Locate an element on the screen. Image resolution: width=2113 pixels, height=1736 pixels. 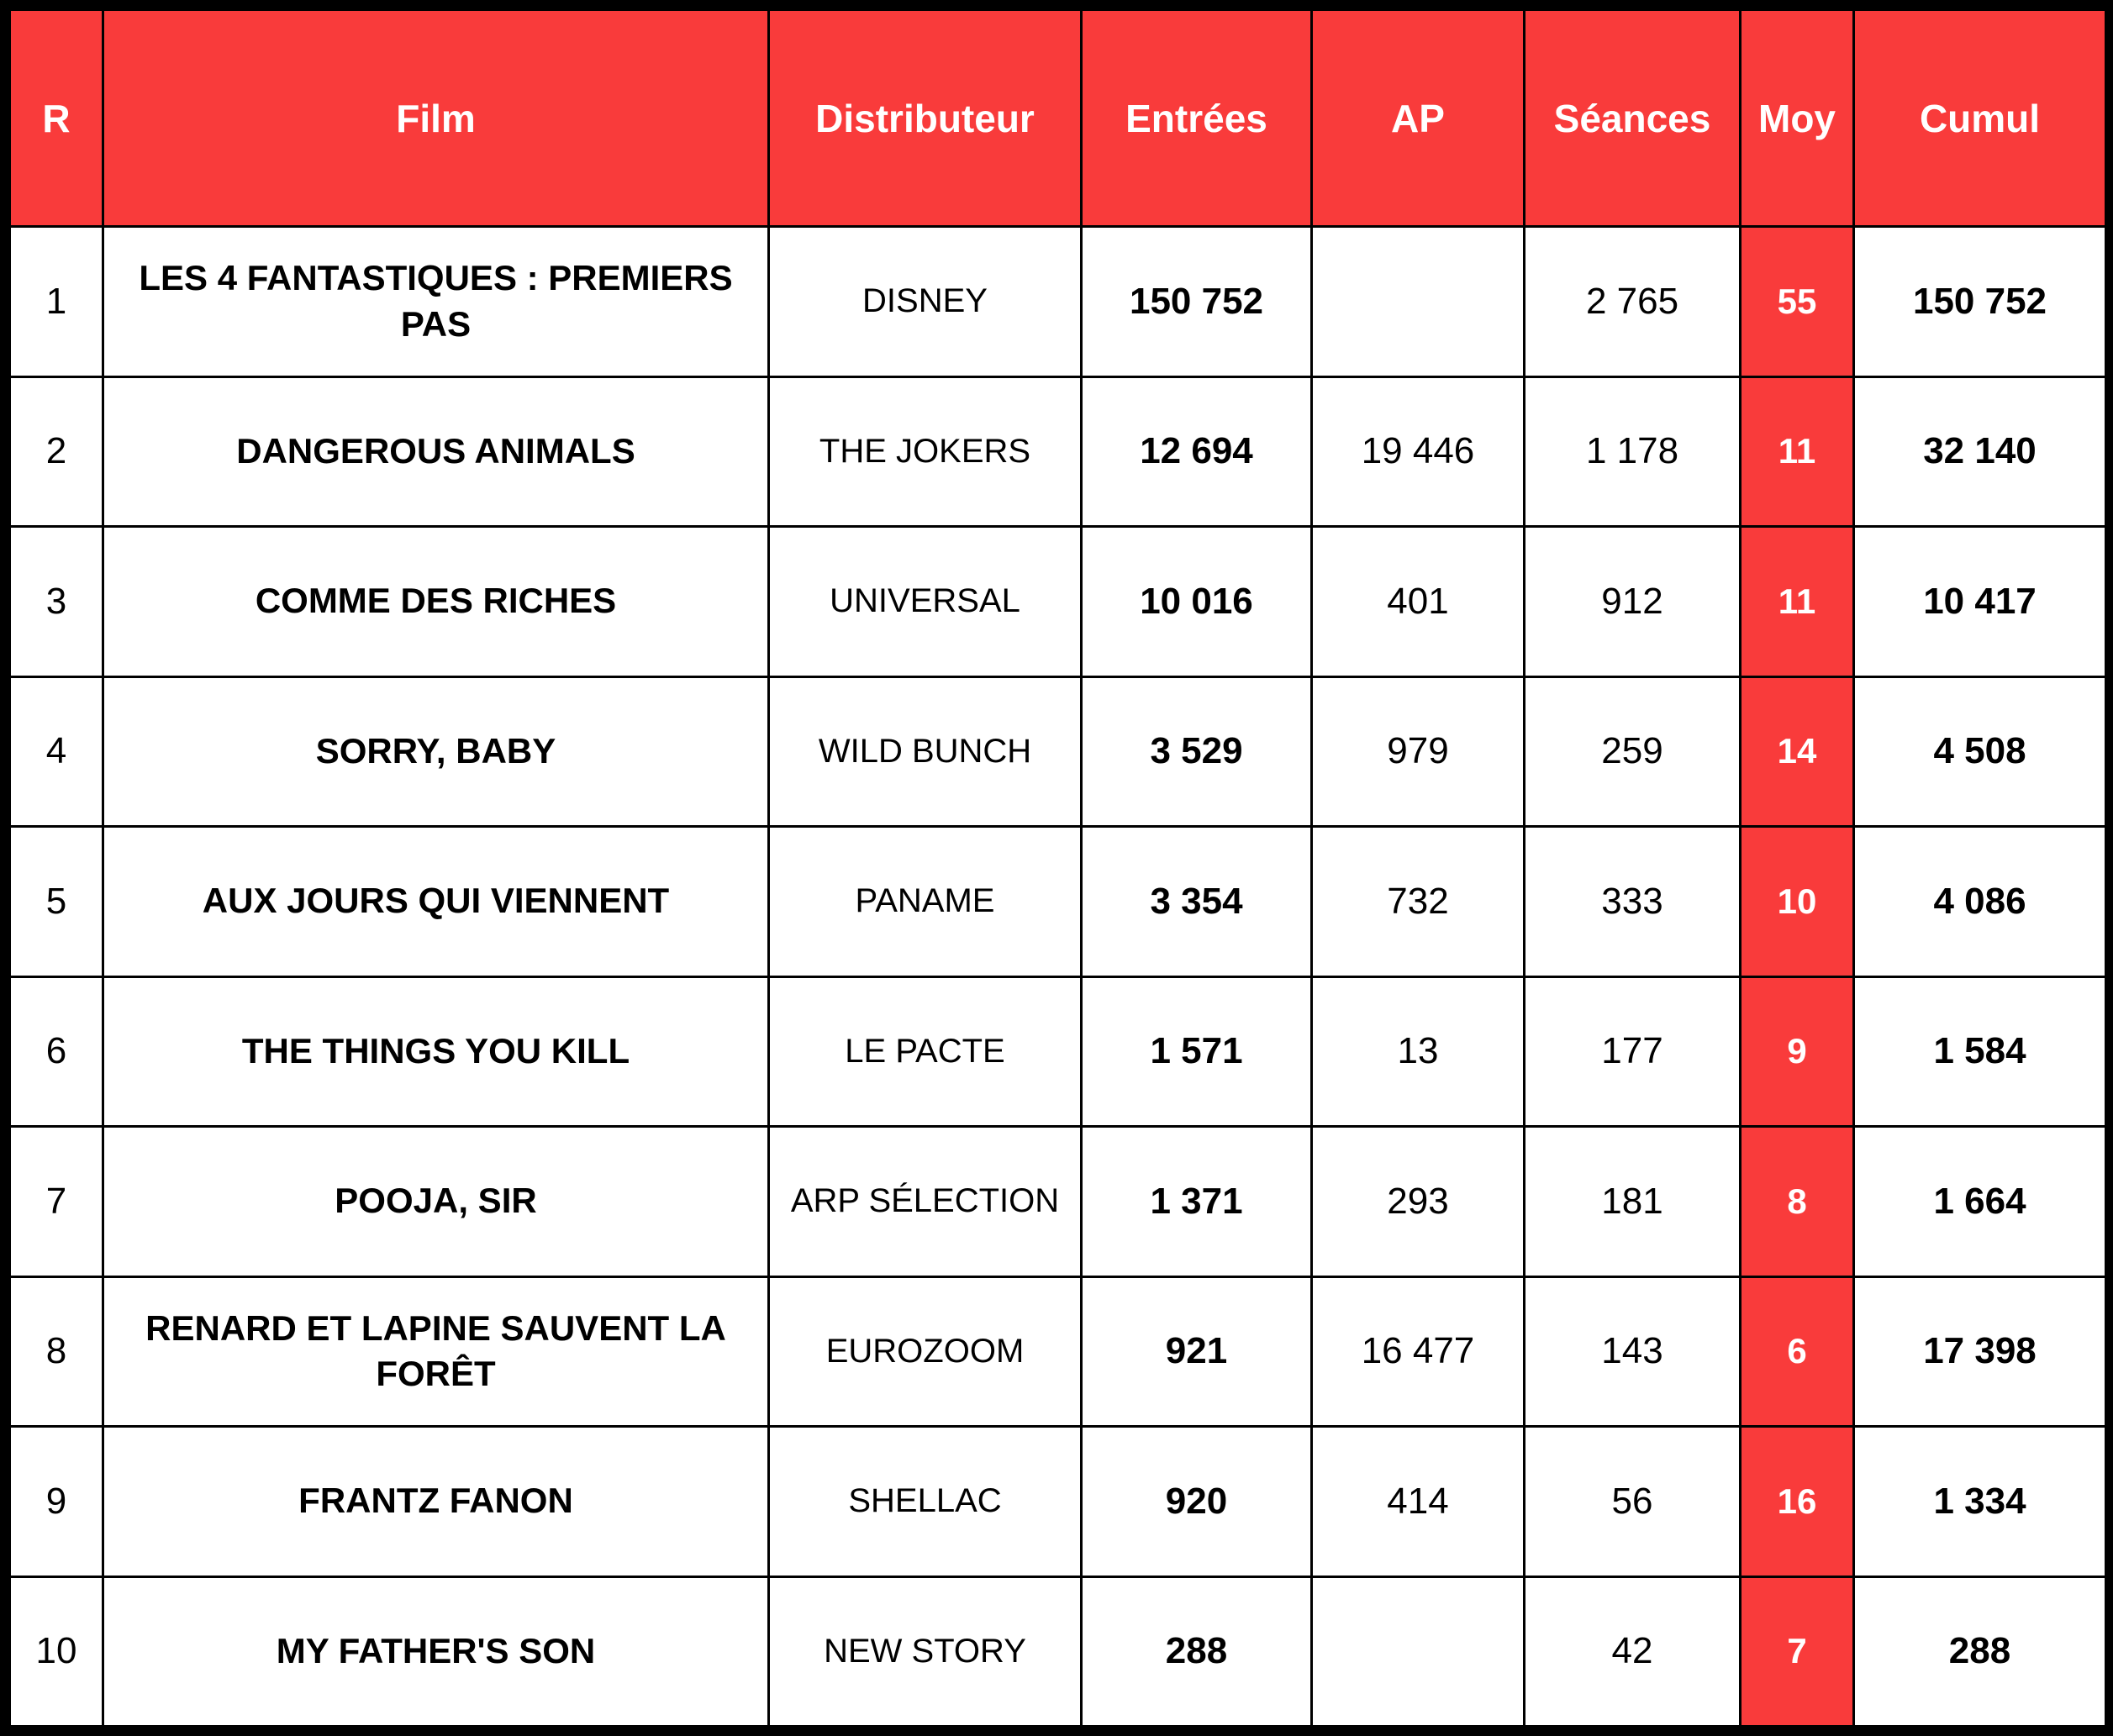
film-cell: FRANTZ FANON is located at coordinates (436, 1501).